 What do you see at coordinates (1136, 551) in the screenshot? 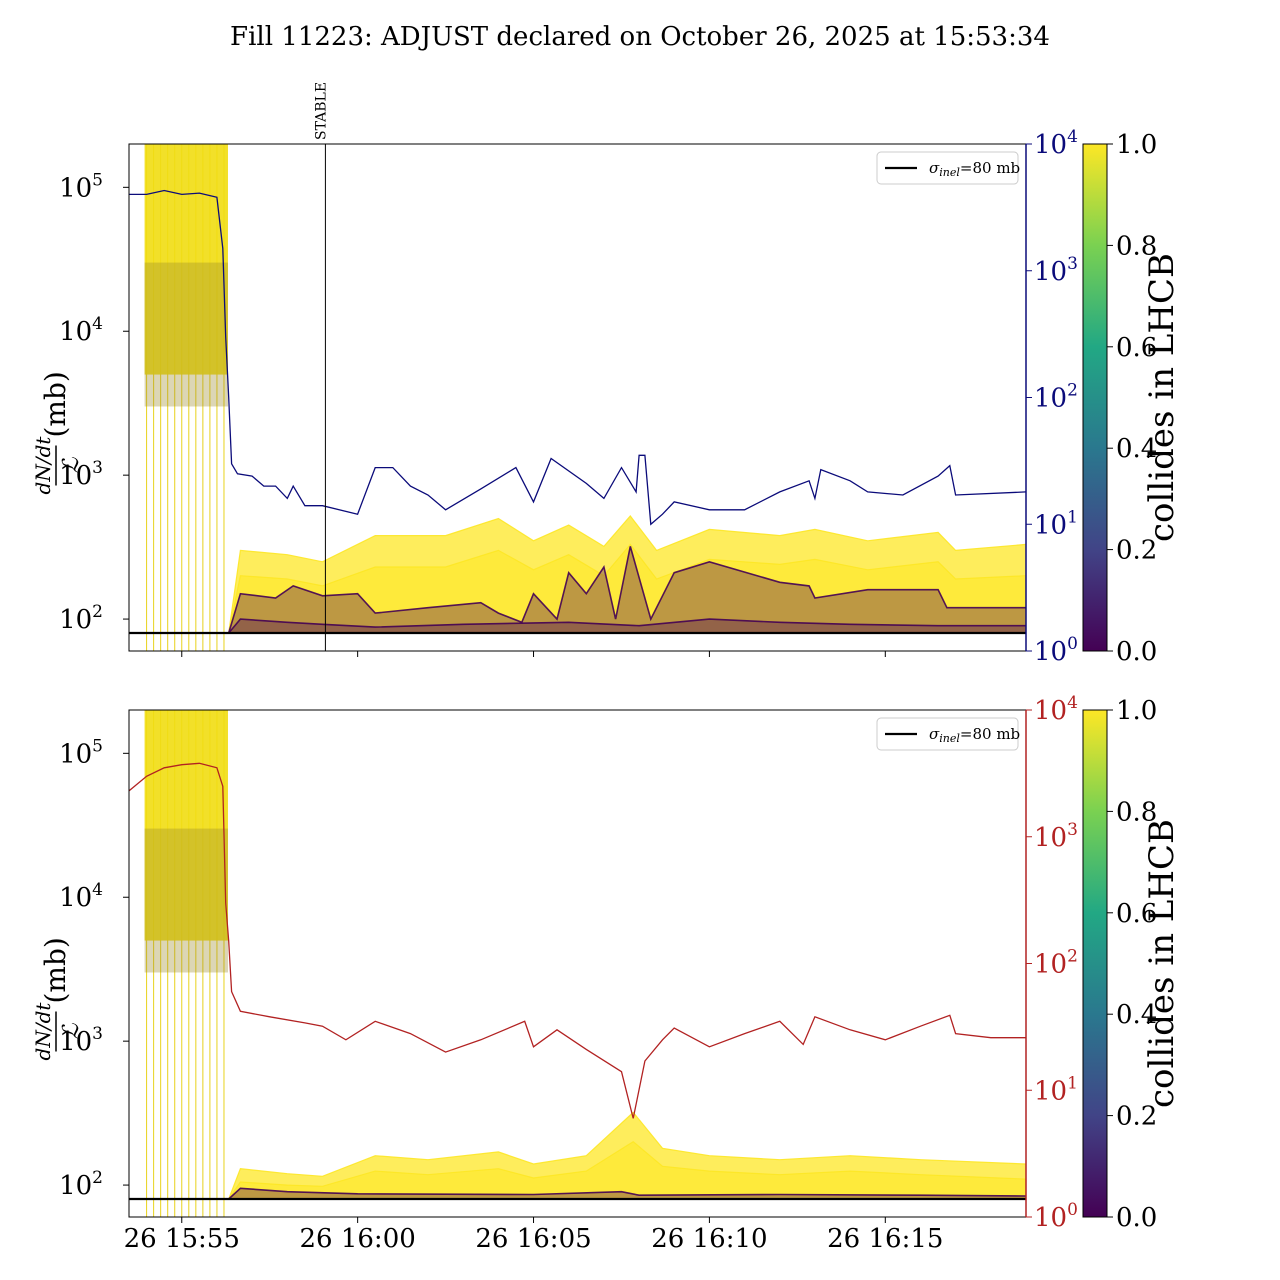
I see `top-colorbar-tick-label-1: 0.2` at bounding box center [1136, 551].